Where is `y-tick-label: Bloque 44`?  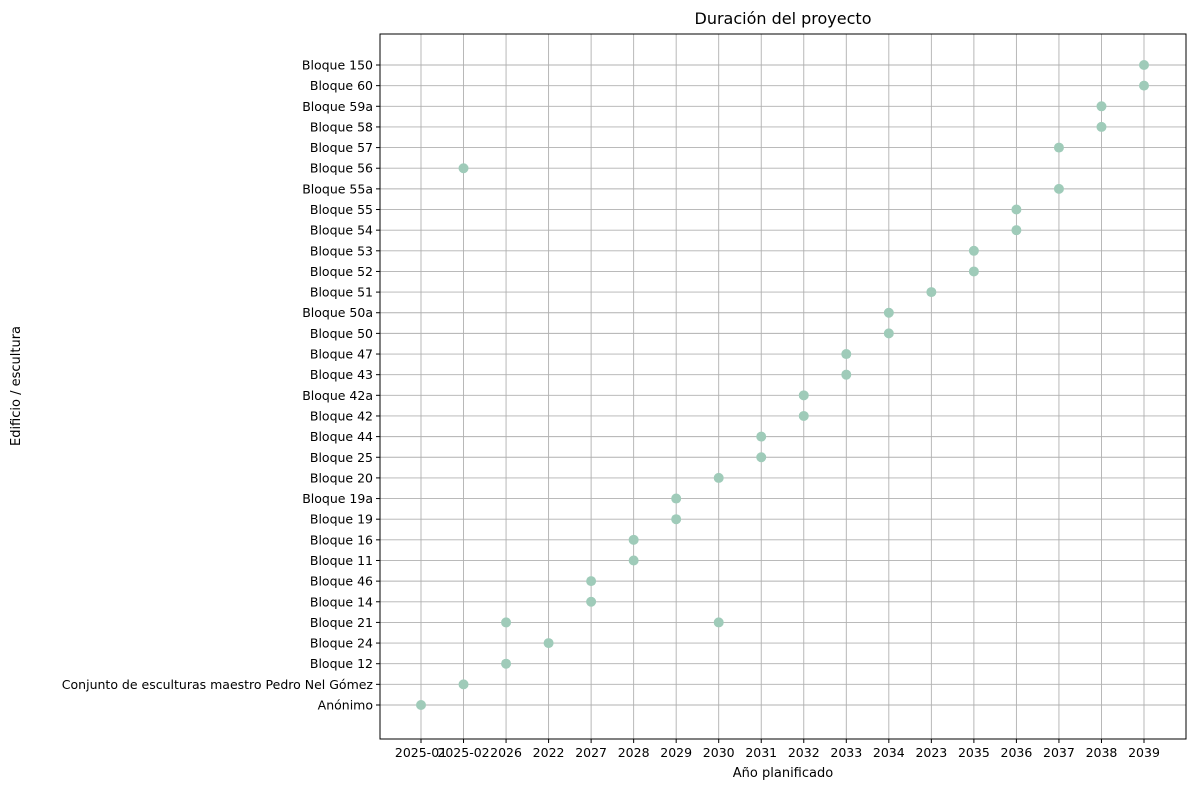 y-tick-label: Bloque 44 is located at coordinates (341, 436).